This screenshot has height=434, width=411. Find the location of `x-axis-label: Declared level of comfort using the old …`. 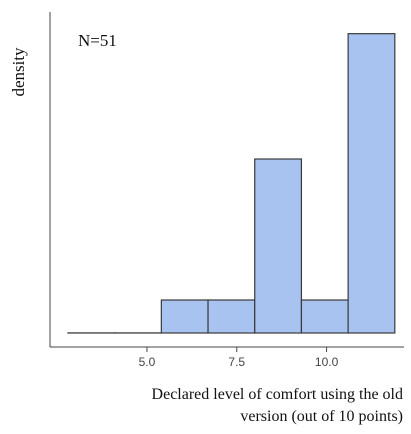

x-axis-label: Declared level of comfort using the old … is located at coordinates (253, 406).